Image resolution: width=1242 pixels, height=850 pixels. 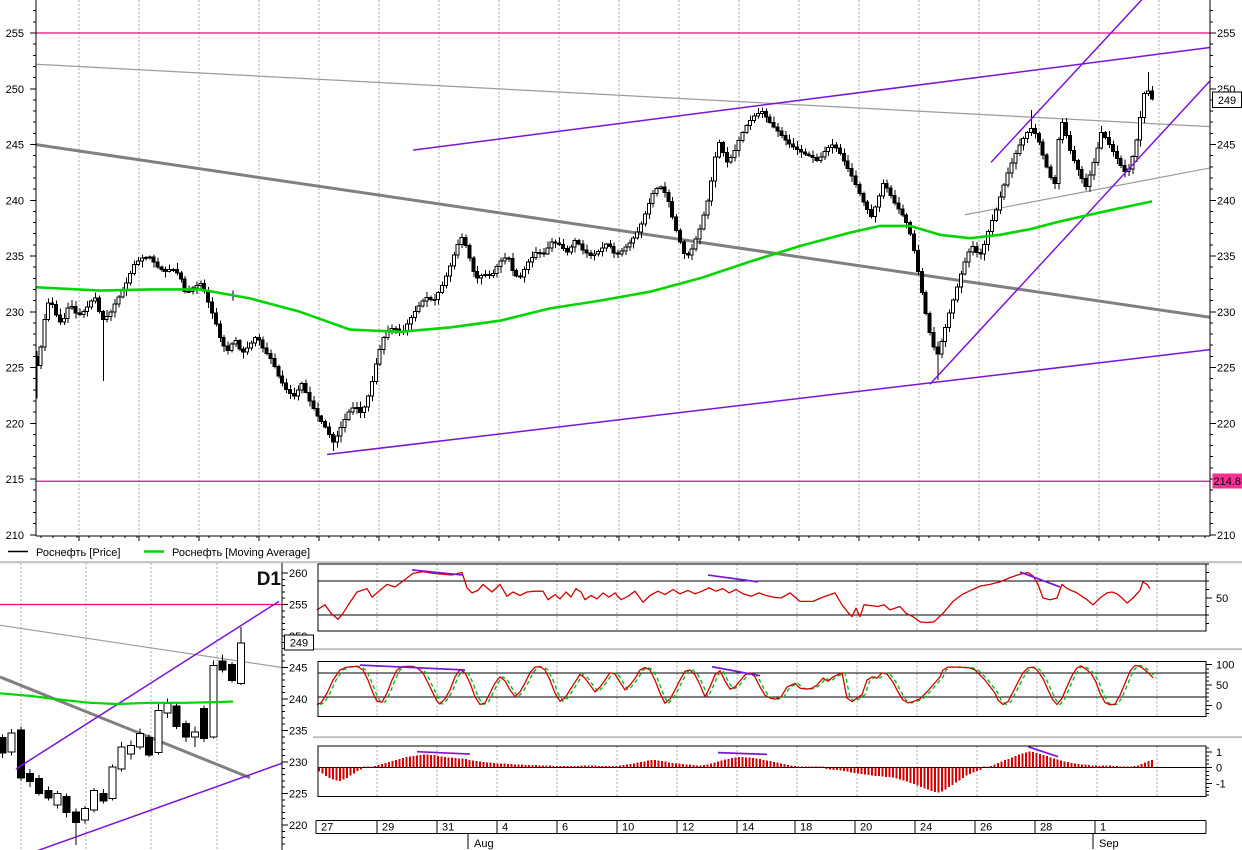 I want to click on d1-ytick-label: 220, so click(x=298, y=826).